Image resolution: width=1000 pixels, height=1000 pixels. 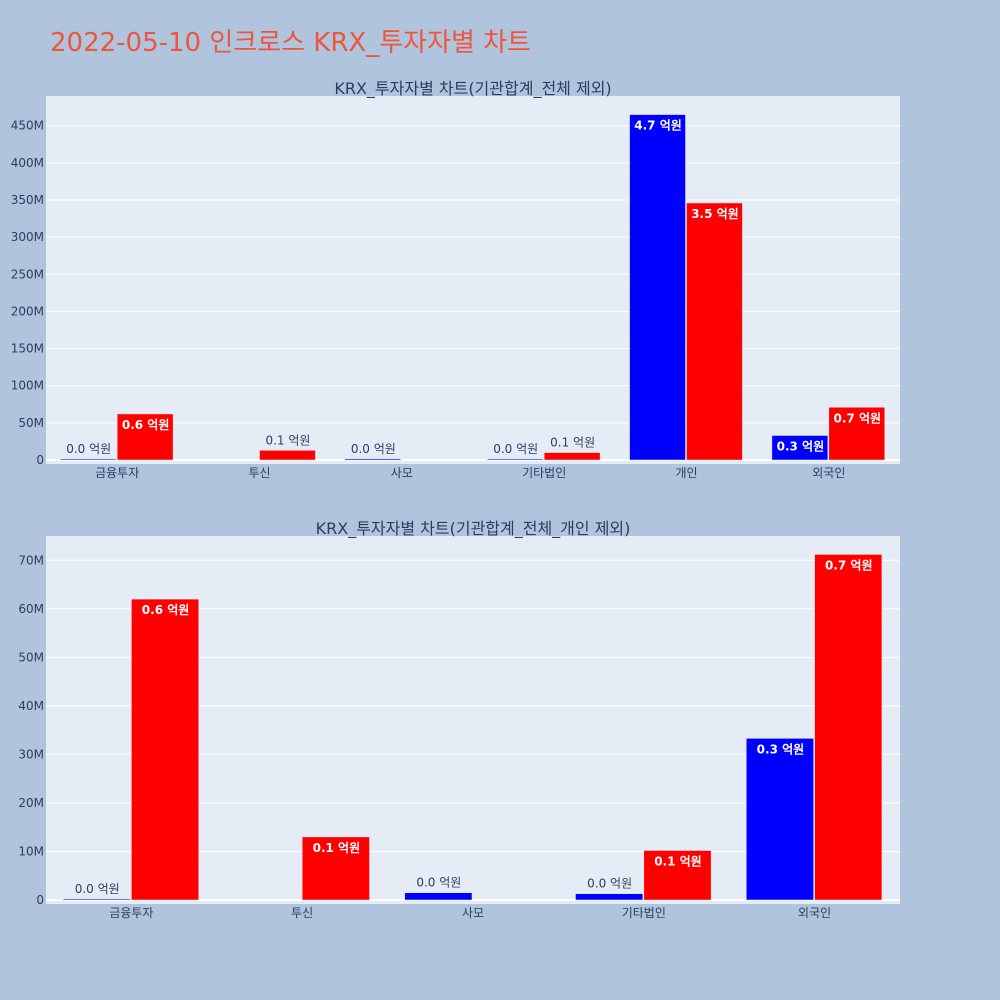 I want to click on chart-title: KRX_투자자별 차트(기관합계_전체_개인 제외), so click(x=473, y=529).